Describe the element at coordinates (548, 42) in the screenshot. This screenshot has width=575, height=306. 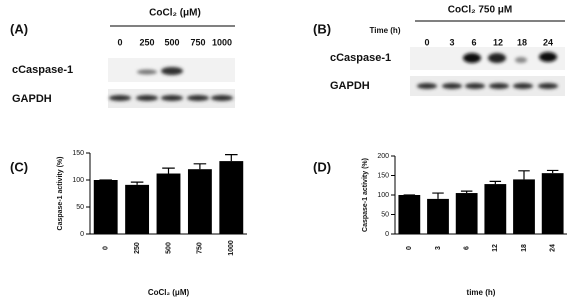
I see `lane-label: 24` at that location.